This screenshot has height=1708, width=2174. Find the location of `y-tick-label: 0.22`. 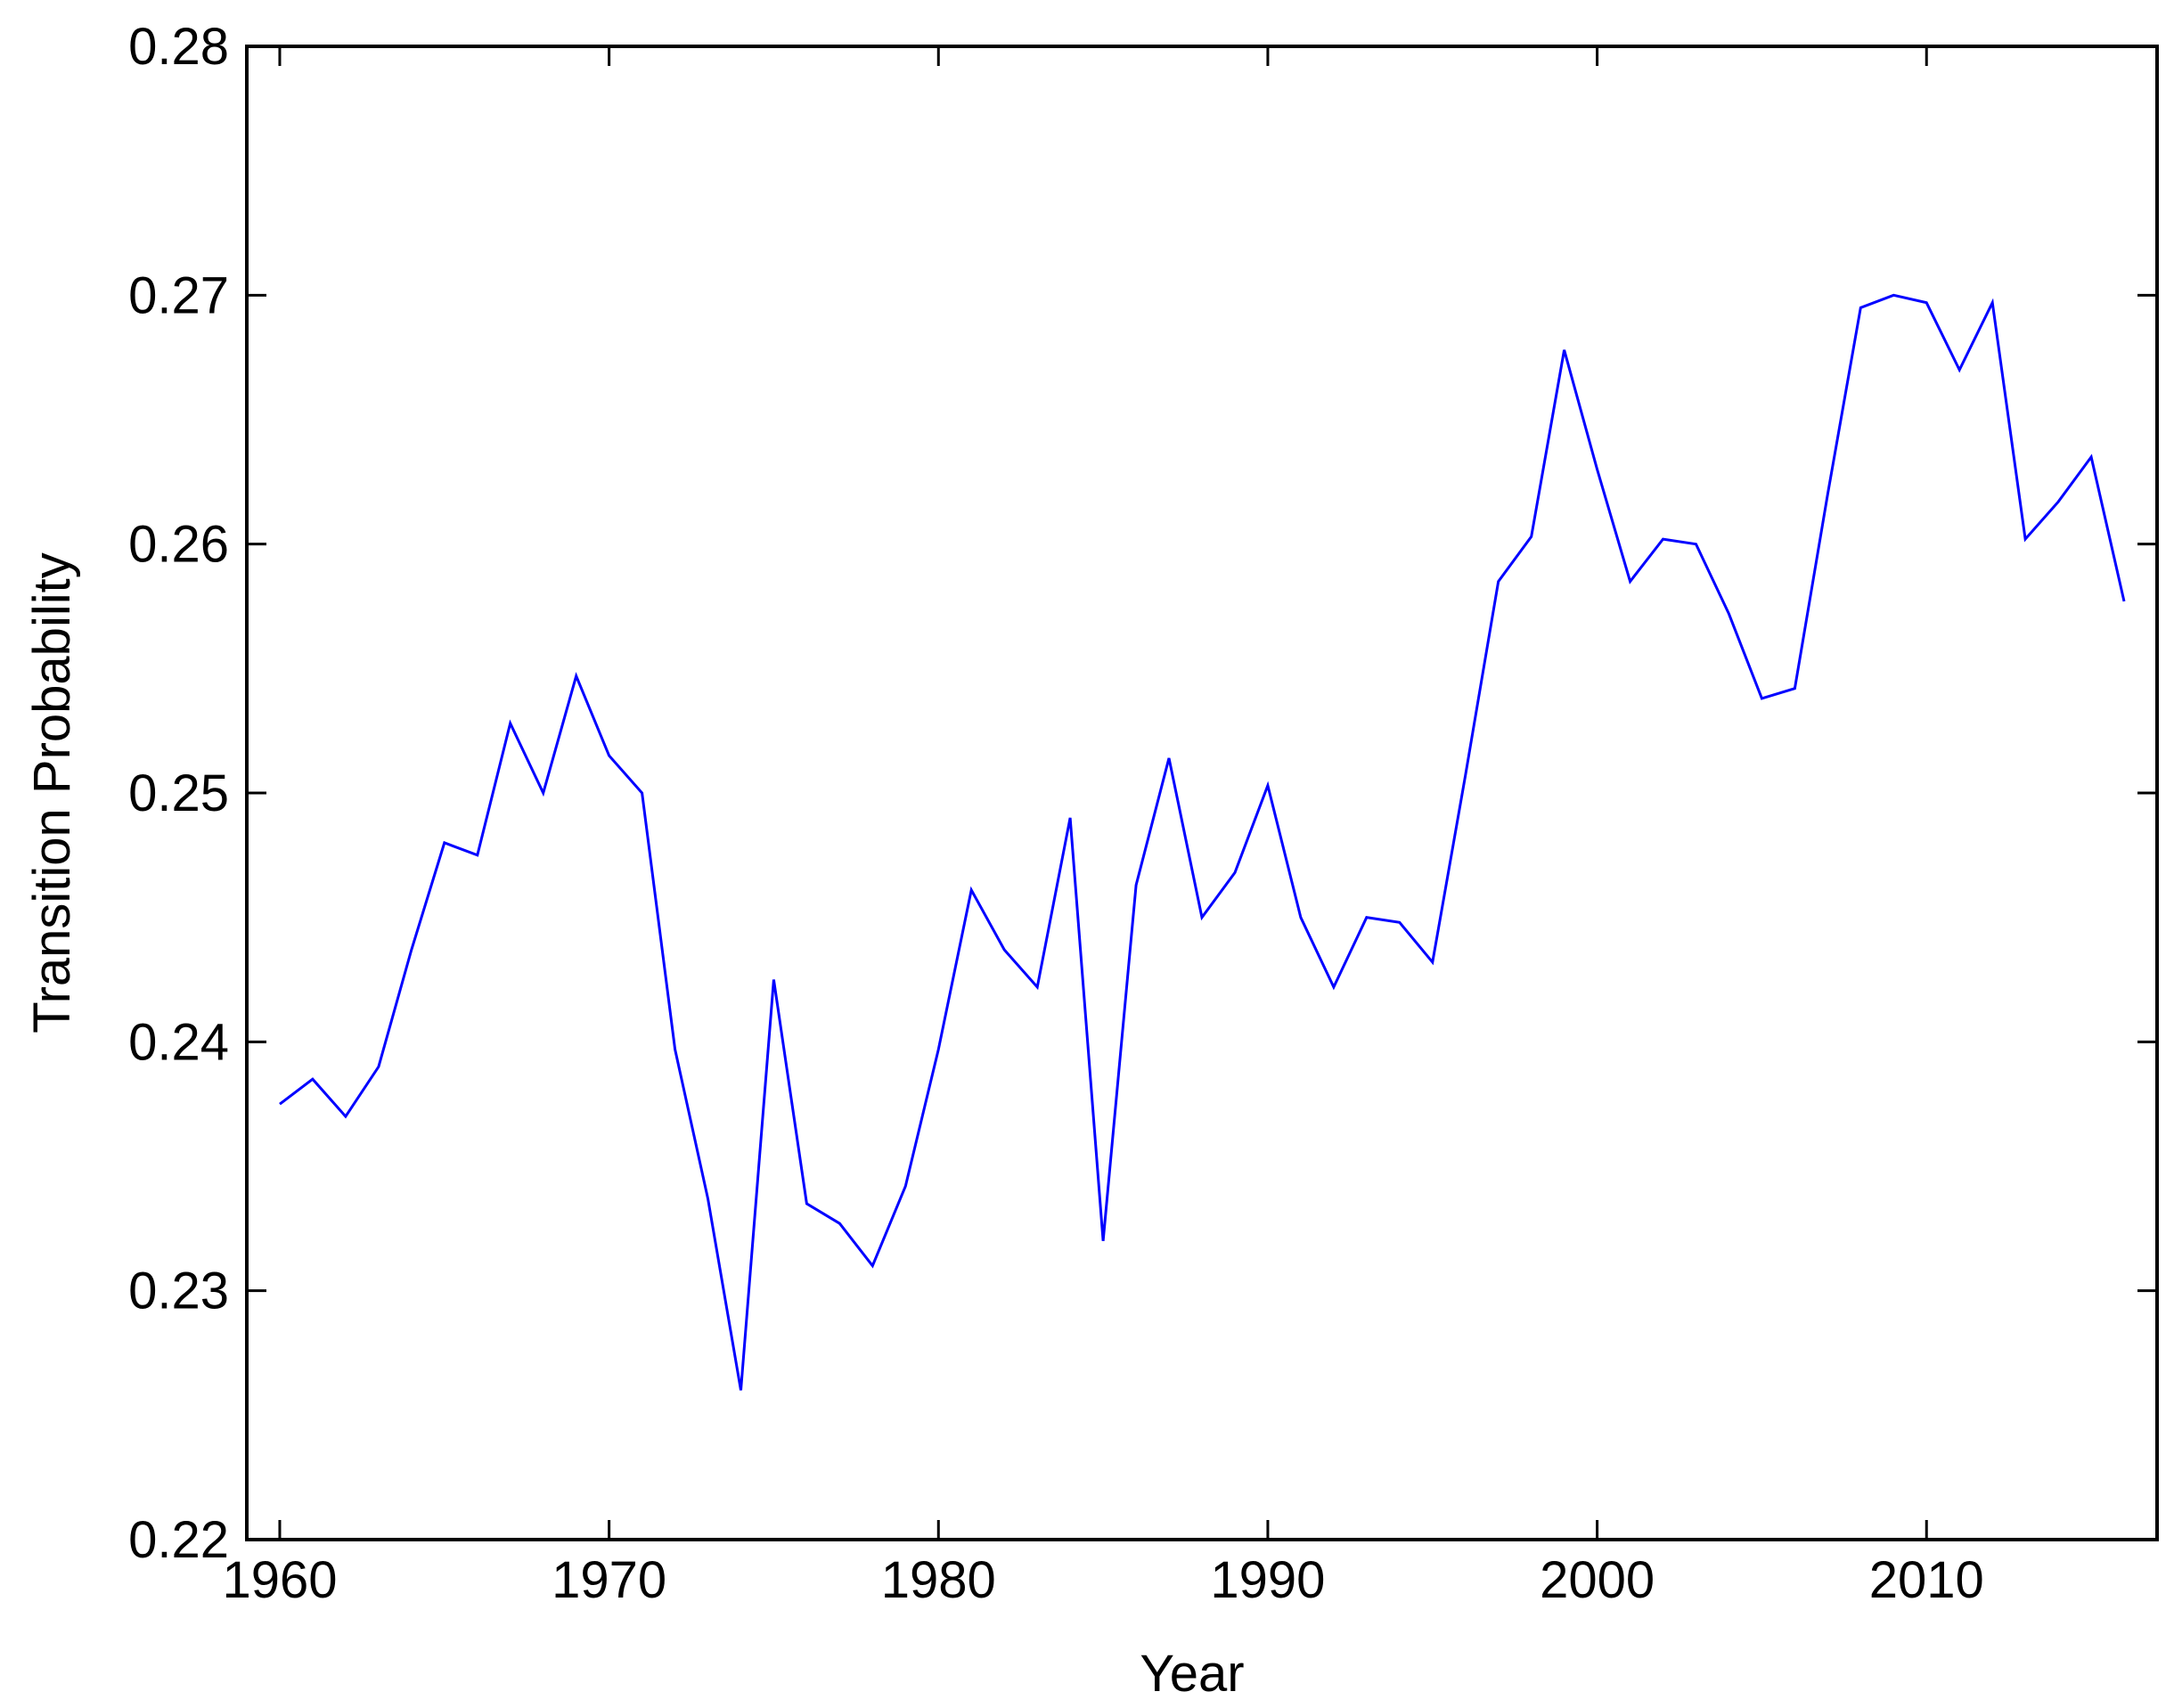

y-tick-label: 0.22 is located at coordinates (178, 1540).